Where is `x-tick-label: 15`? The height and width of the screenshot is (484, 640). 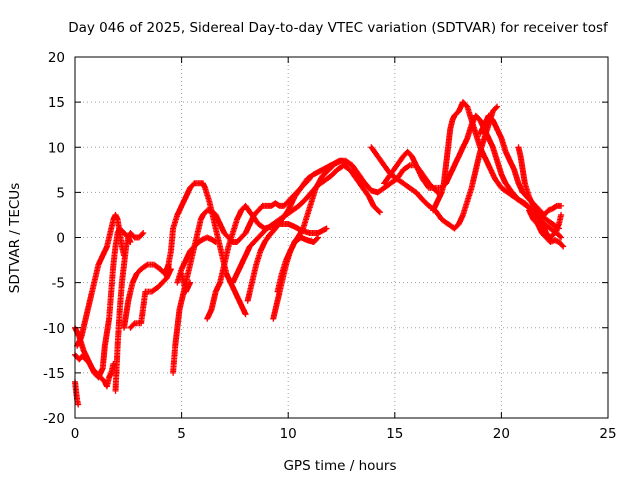 x-tick-label: 15 is located at coordinates (394, 434).